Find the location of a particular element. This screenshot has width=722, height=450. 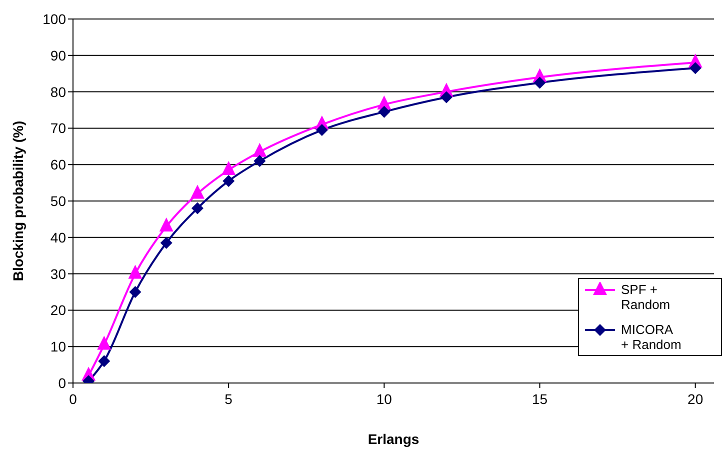

y-tick-label: 20 is located at coordinates (58, 310).